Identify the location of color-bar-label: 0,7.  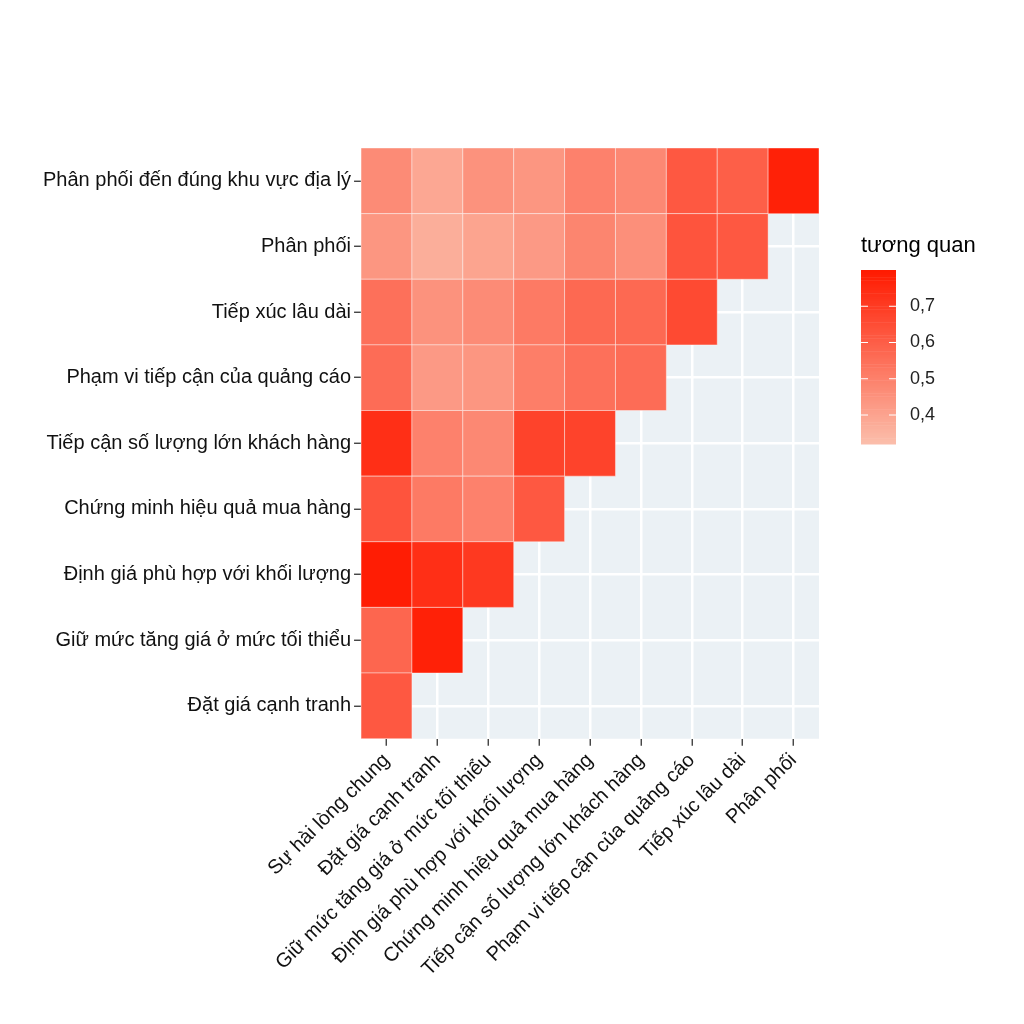
(923, 305).